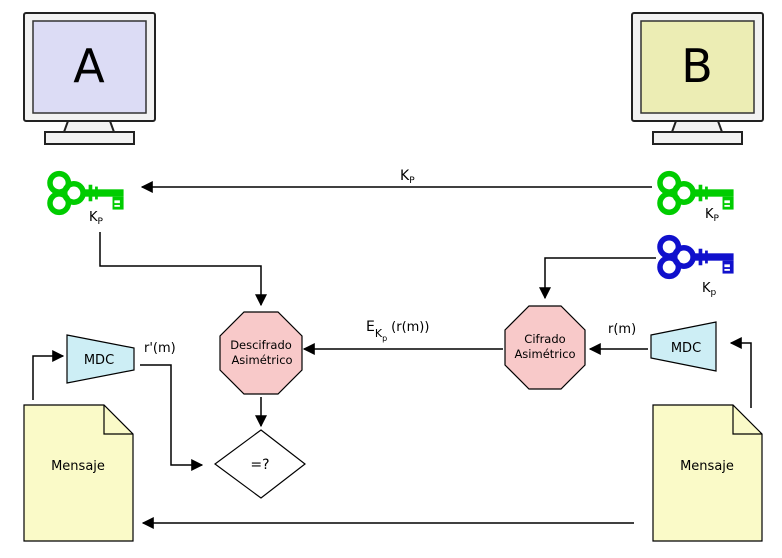 This screenshot has width=782, height=558. Describe the element at coordinates (261, 345) in the screenshot. I see `decrypt-line1: Descifrado` at that location.